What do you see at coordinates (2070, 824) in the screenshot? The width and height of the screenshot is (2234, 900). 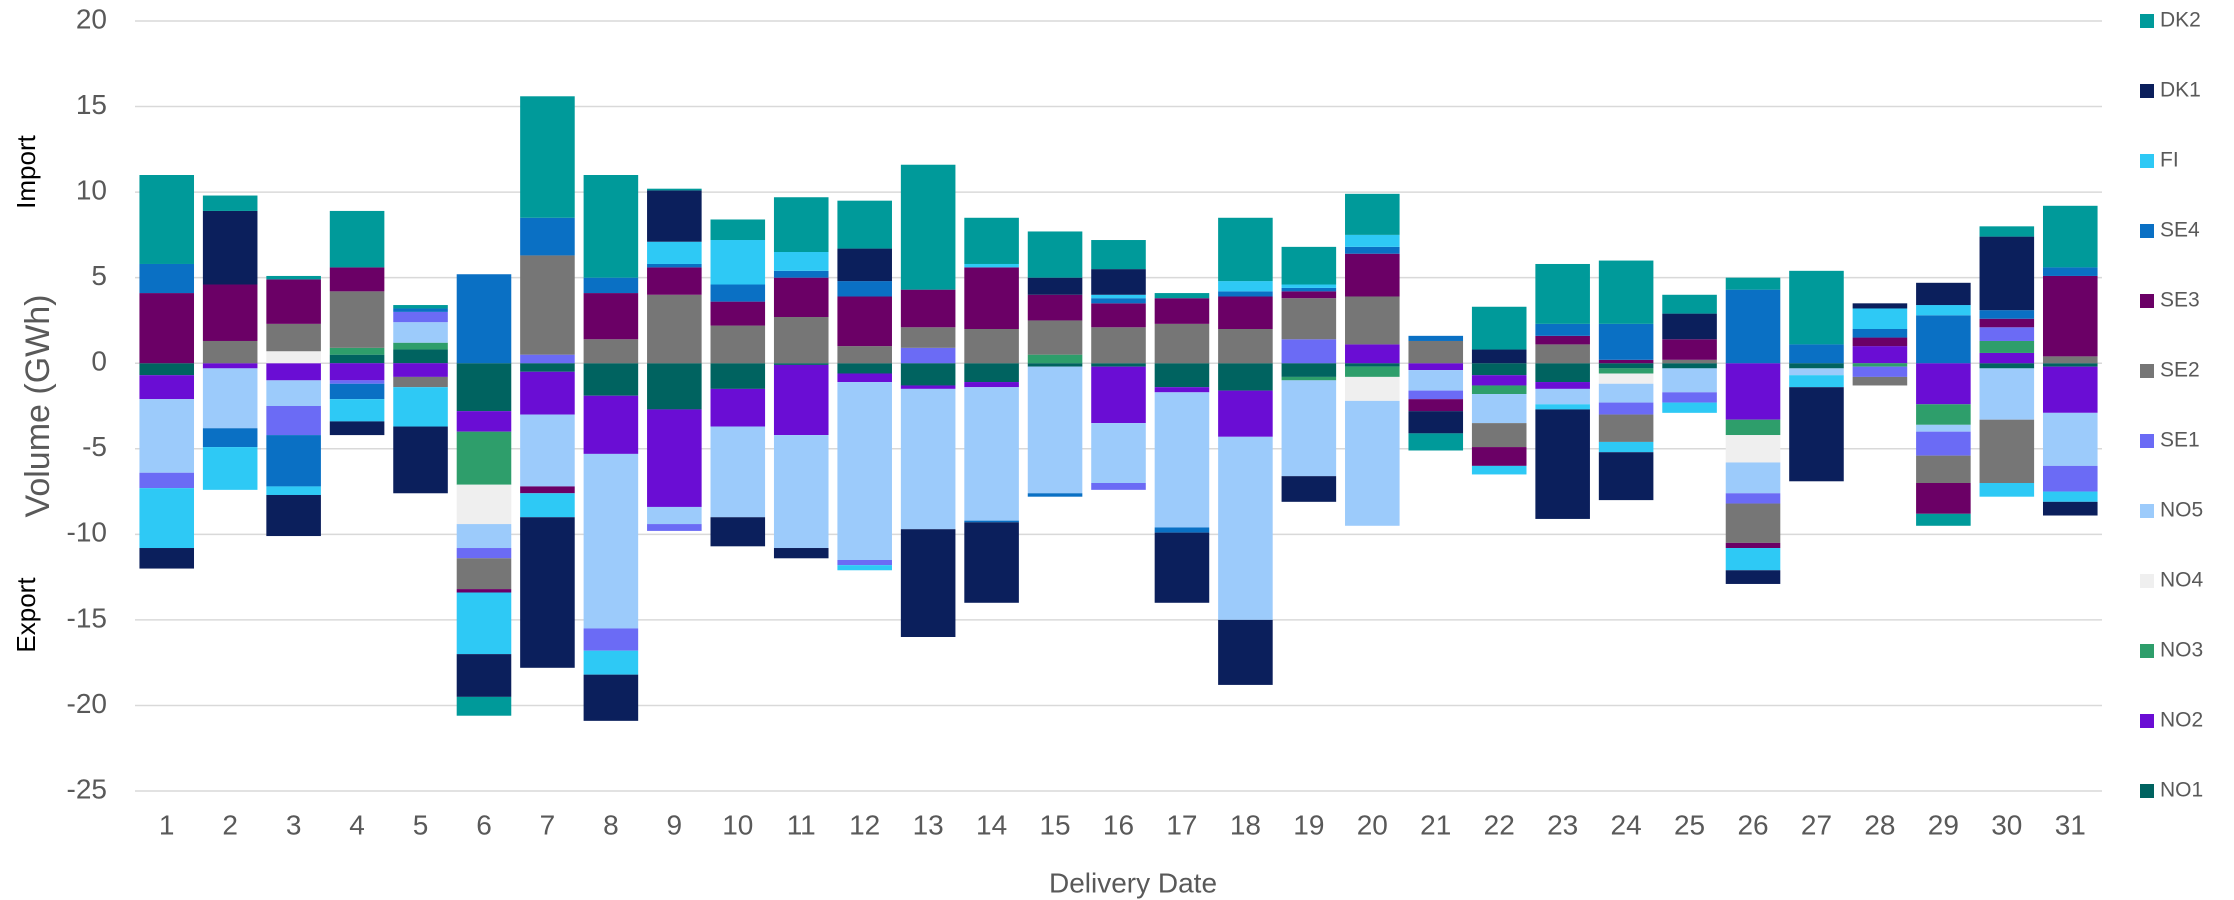 I see `x-tick-label: 31` at bounding box center [2070, 824].